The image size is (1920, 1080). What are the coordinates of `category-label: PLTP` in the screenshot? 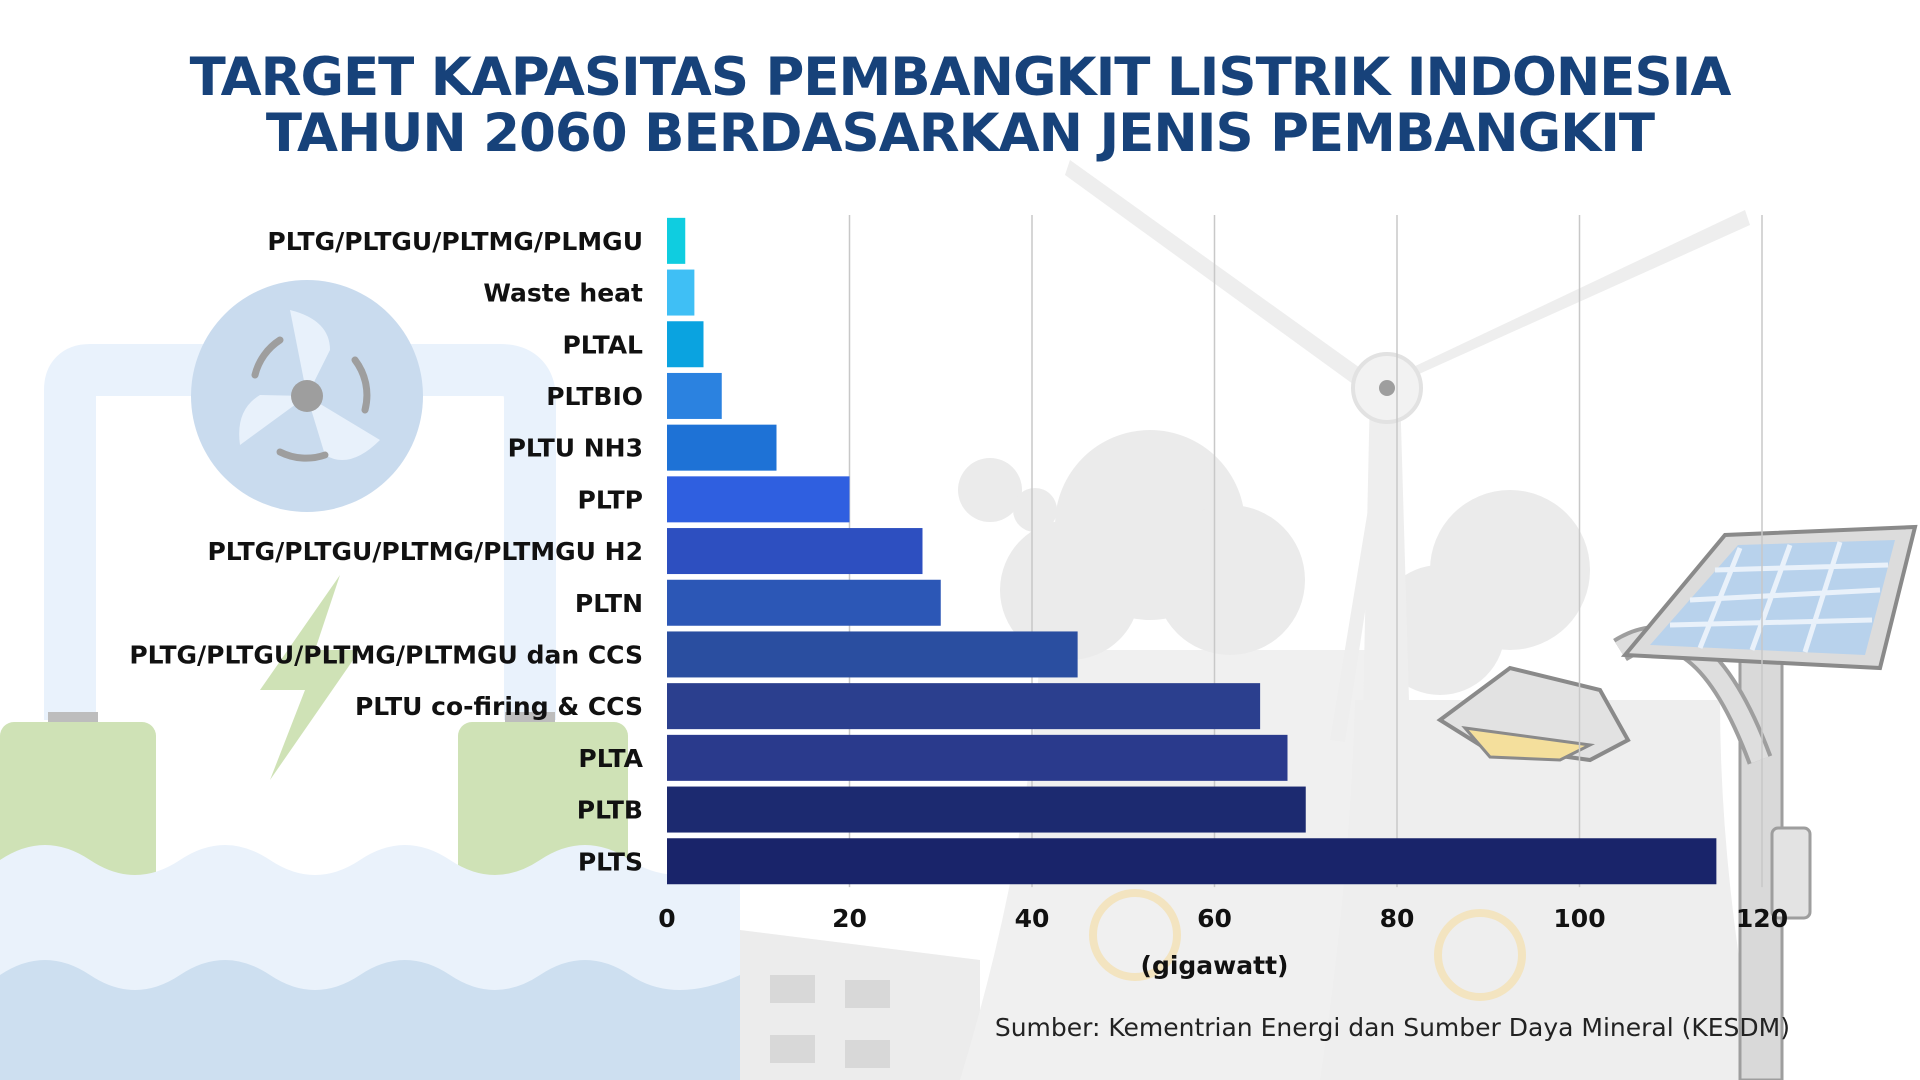 It's located at (611, 499).